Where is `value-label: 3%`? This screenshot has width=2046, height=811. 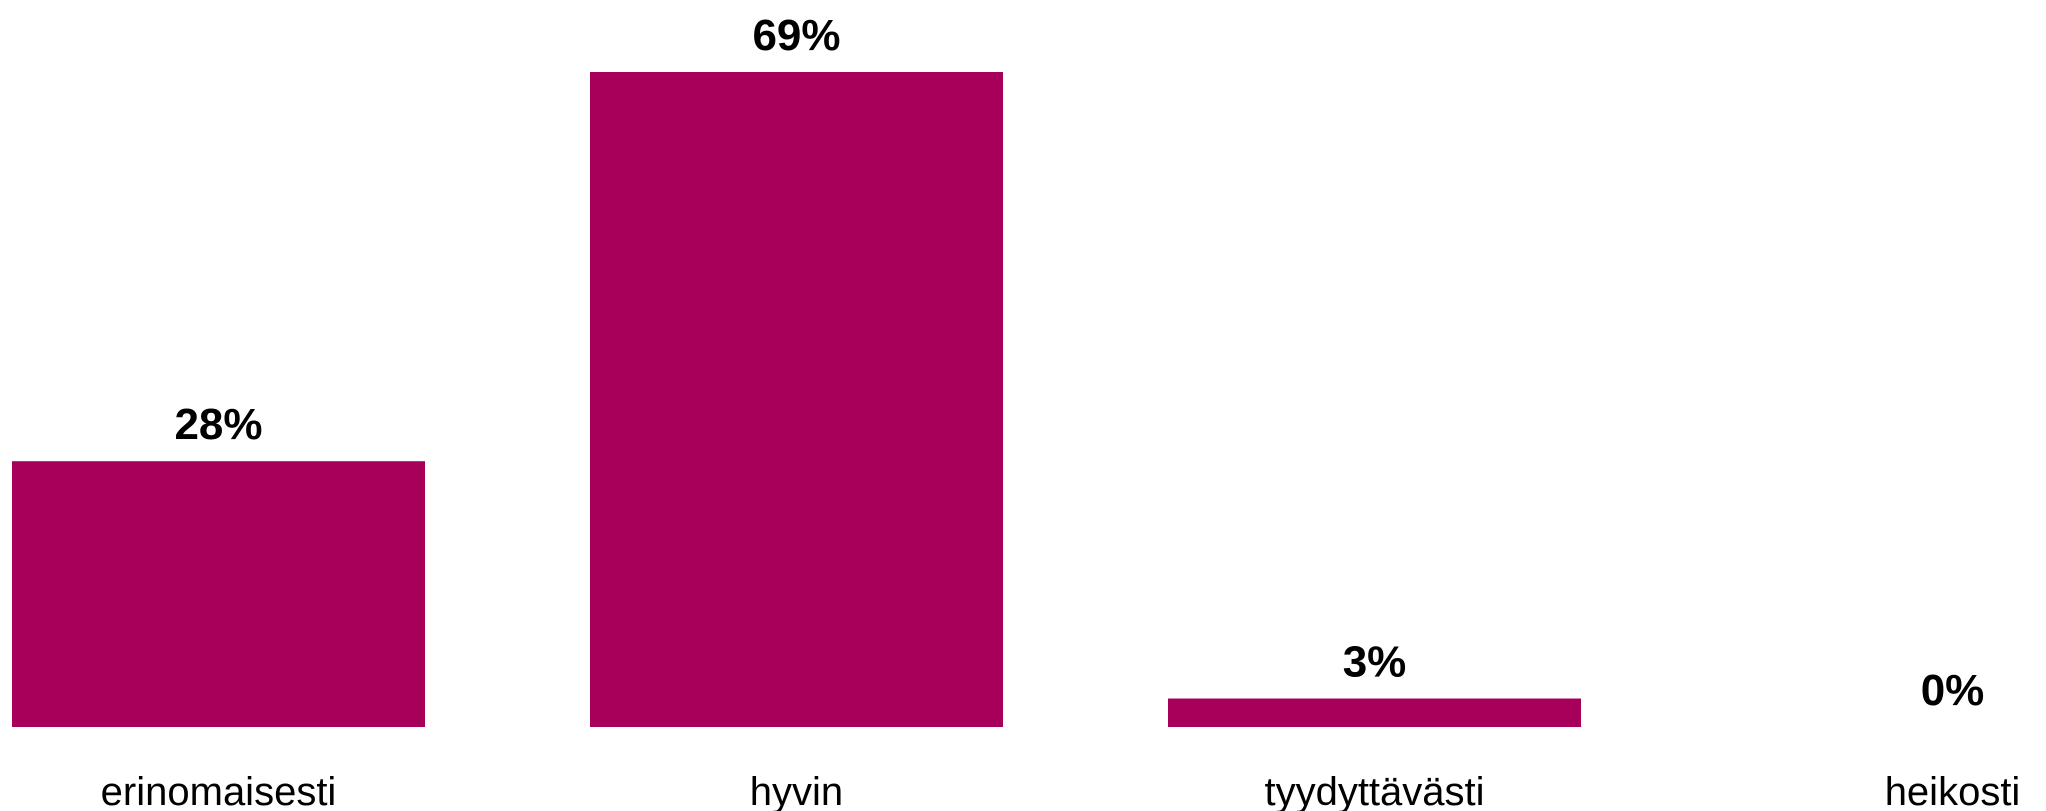 value-label: 3% is located at coordinates (1375, 662).